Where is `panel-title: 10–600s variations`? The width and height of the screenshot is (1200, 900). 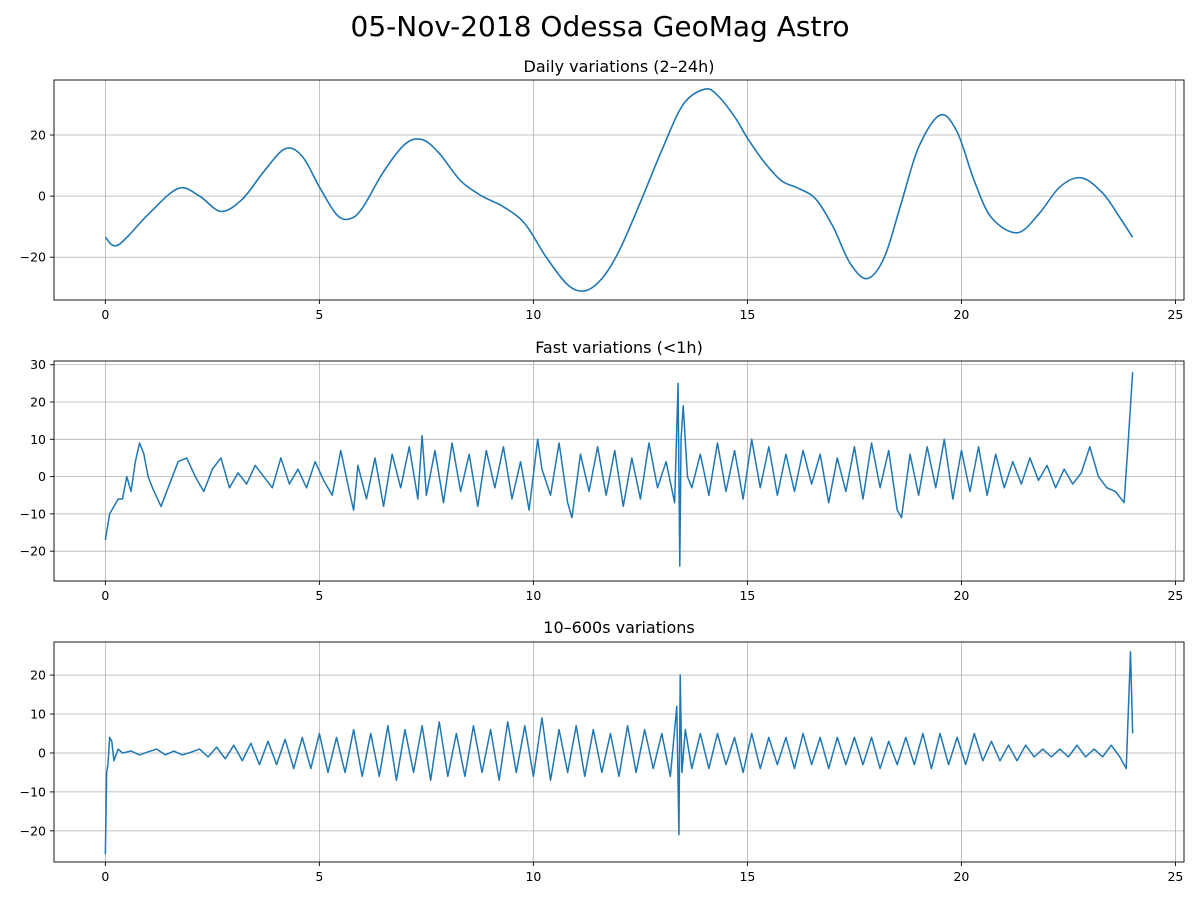 panel-title: 10–600s variations is located at coordinates (618, 627).